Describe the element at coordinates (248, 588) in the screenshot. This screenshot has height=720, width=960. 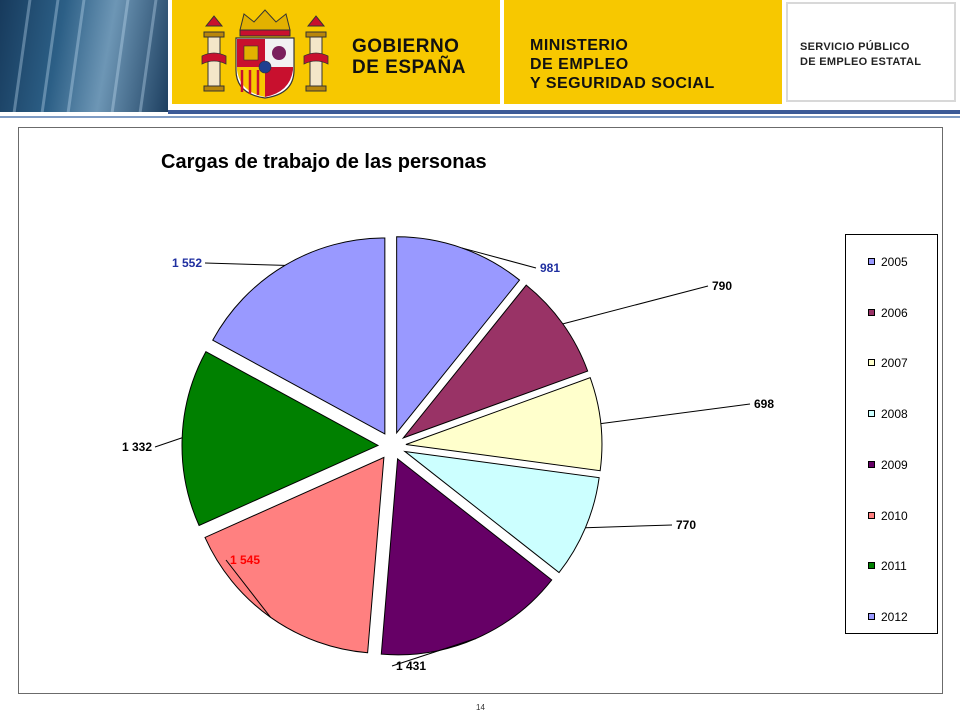
I see `leader-line-2010` at that location.